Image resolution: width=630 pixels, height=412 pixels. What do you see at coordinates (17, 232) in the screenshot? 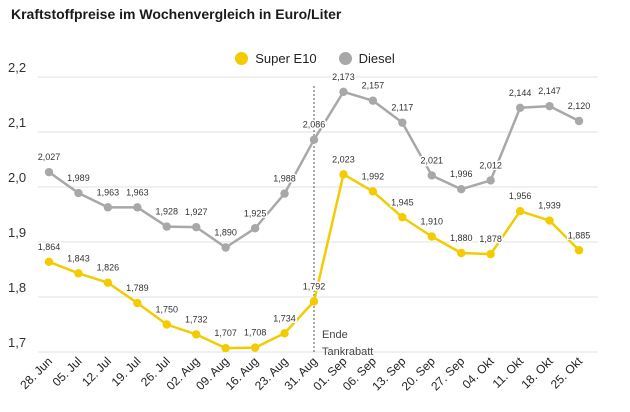
I see `y-tick-label: 1,9` at bounding box center [17, 232].